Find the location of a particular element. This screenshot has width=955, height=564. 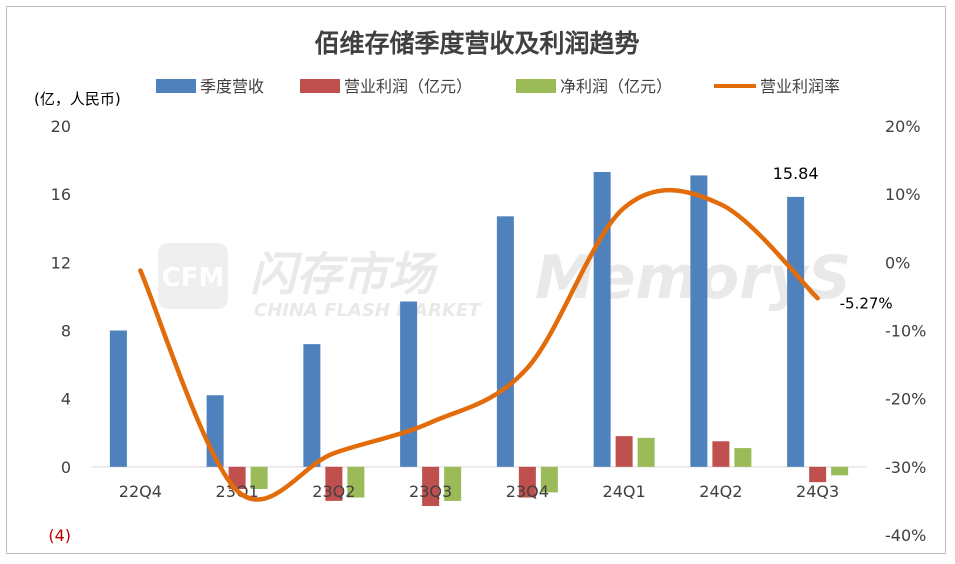

left-tick-label: 0 is located at coordinates (66, 467).